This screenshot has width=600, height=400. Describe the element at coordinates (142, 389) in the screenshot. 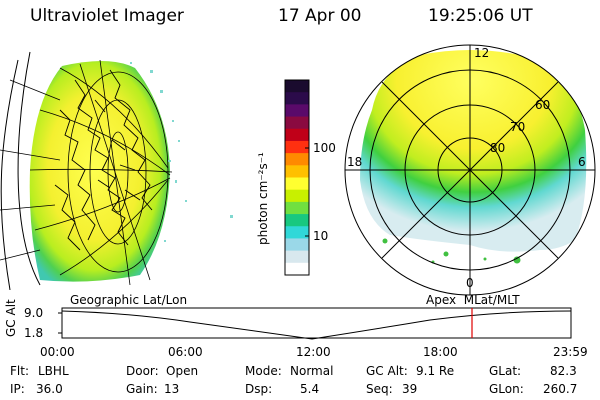

I see `status-gain-label: Gain:` at that location.